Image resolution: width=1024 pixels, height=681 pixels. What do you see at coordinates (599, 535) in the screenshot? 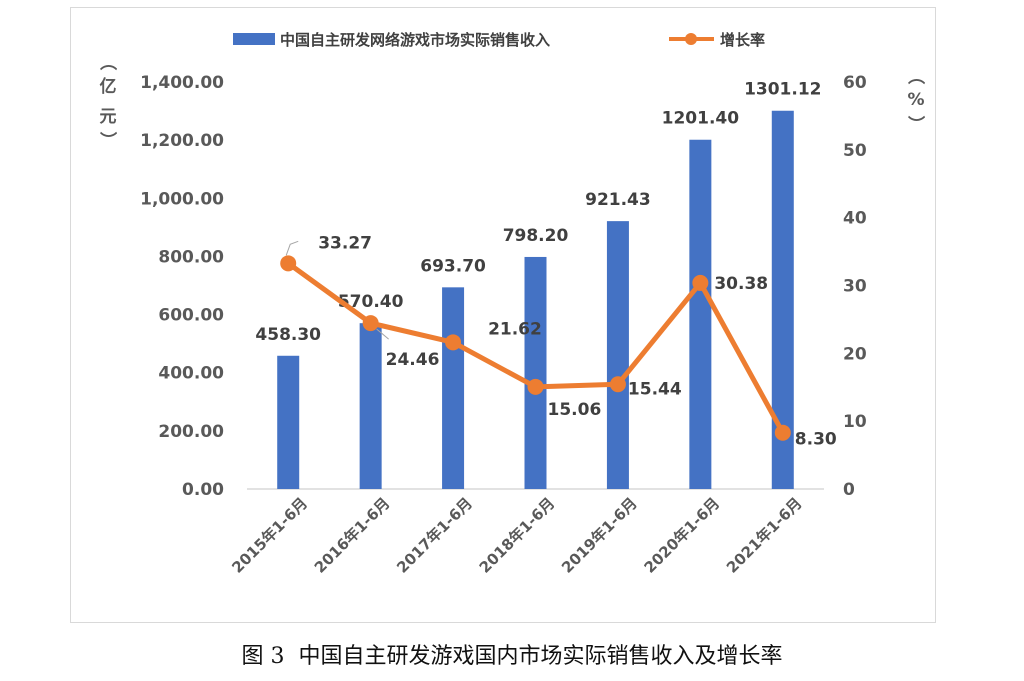
I see `category-label: 2019年1-6月` at bounding box center [599, 535].